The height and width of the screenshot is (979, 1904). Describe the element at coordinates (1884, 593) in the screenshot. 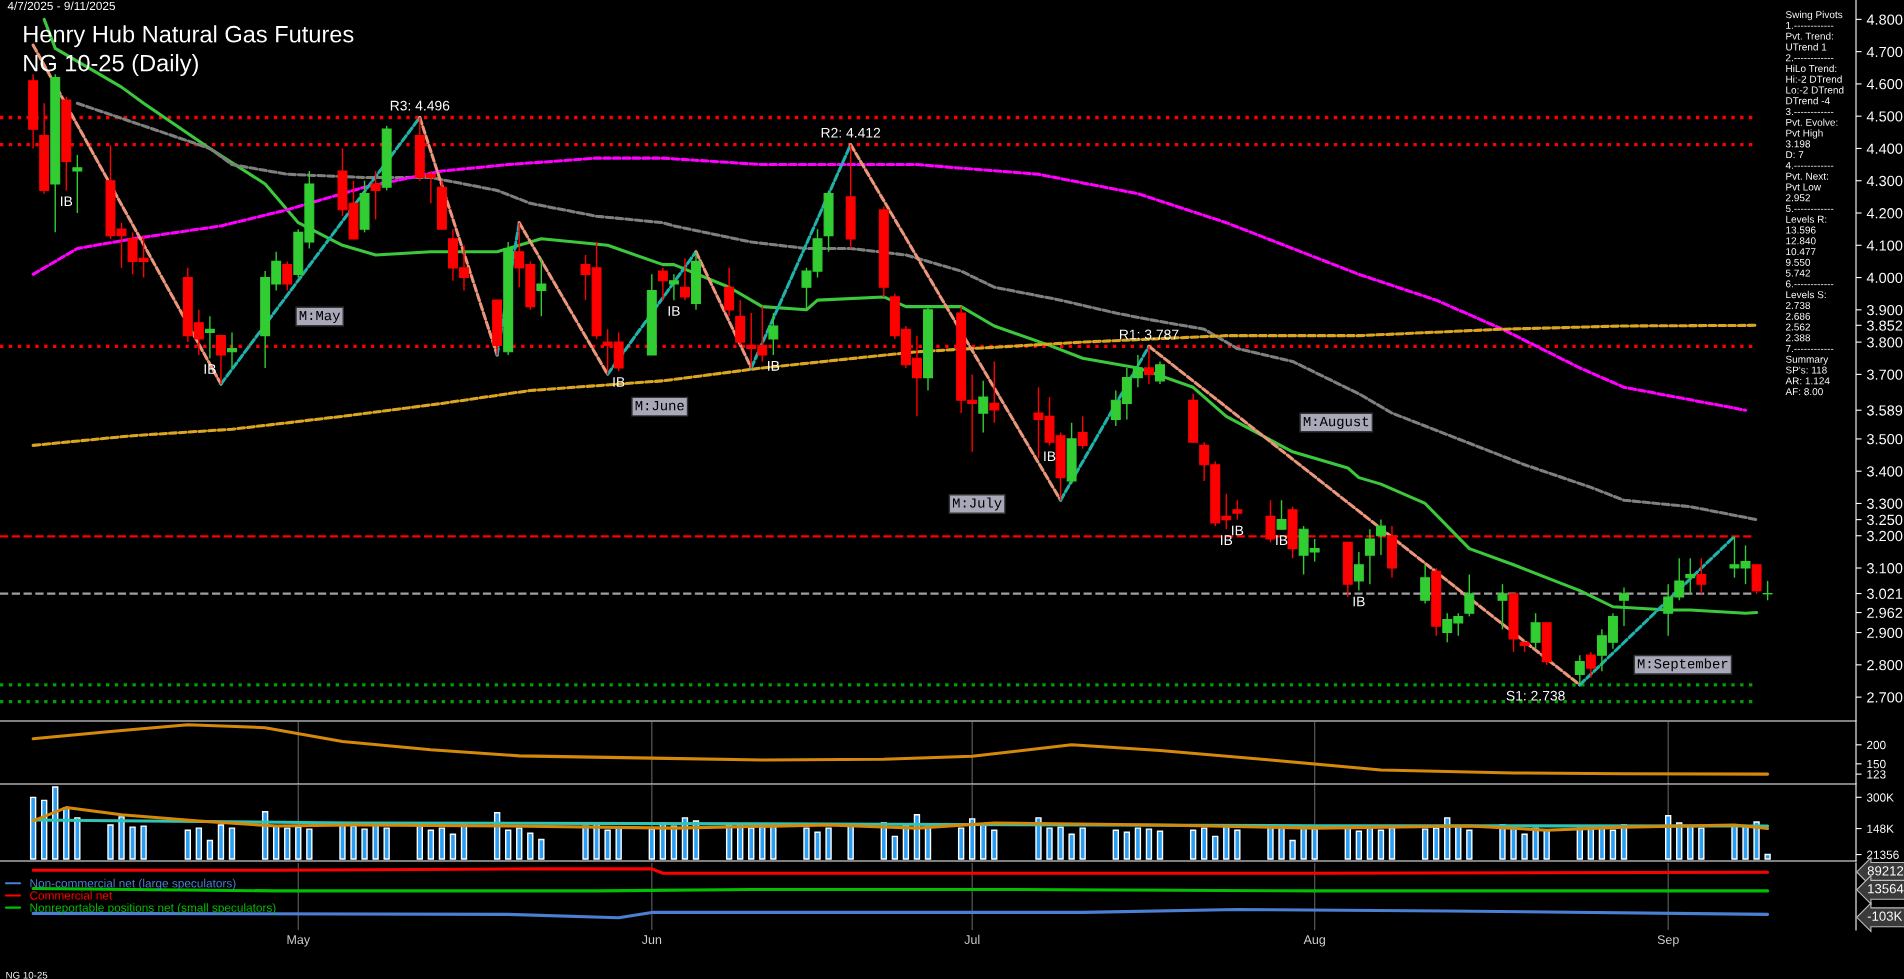

I see `y-tick-label: 3.021` at that location.